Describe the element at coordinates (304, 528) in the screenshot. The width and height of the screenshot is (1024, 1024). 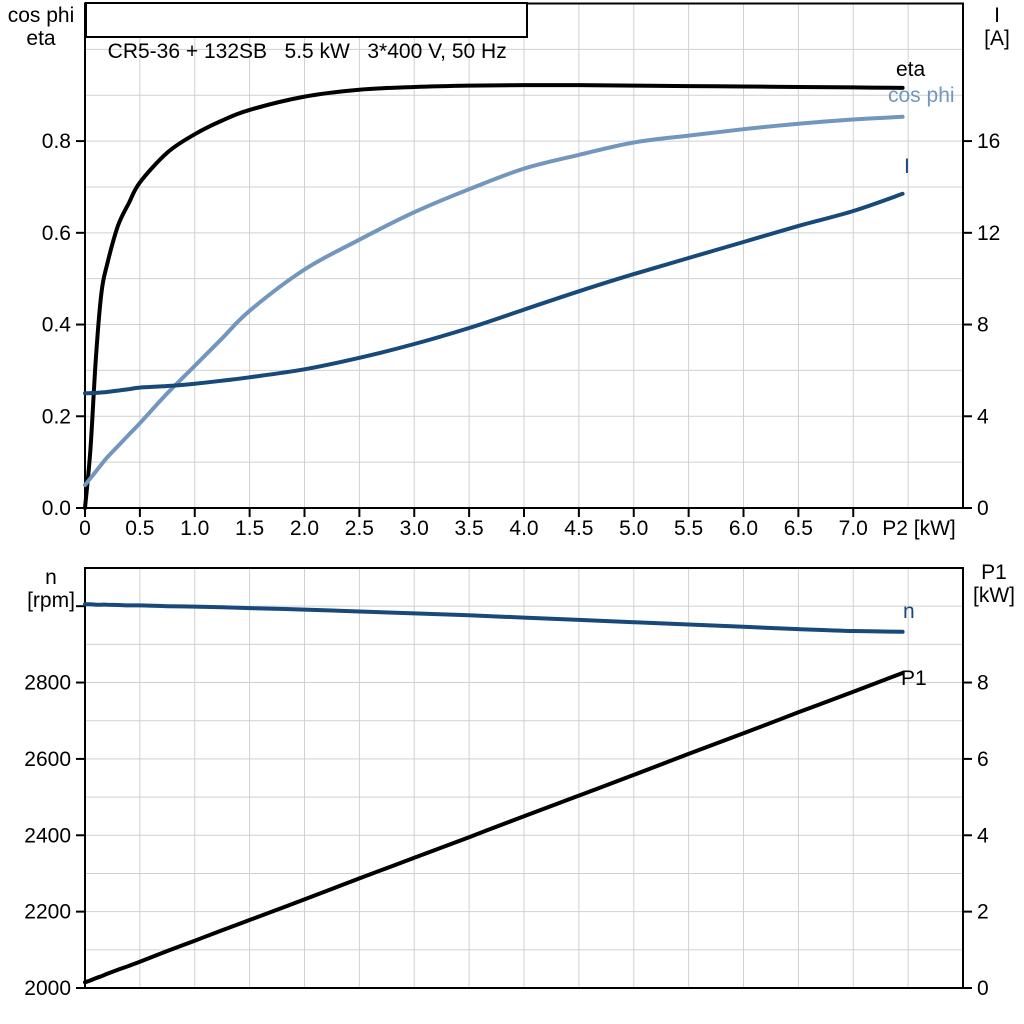
I see `x-axis-tick-label: 2.0` at that location.